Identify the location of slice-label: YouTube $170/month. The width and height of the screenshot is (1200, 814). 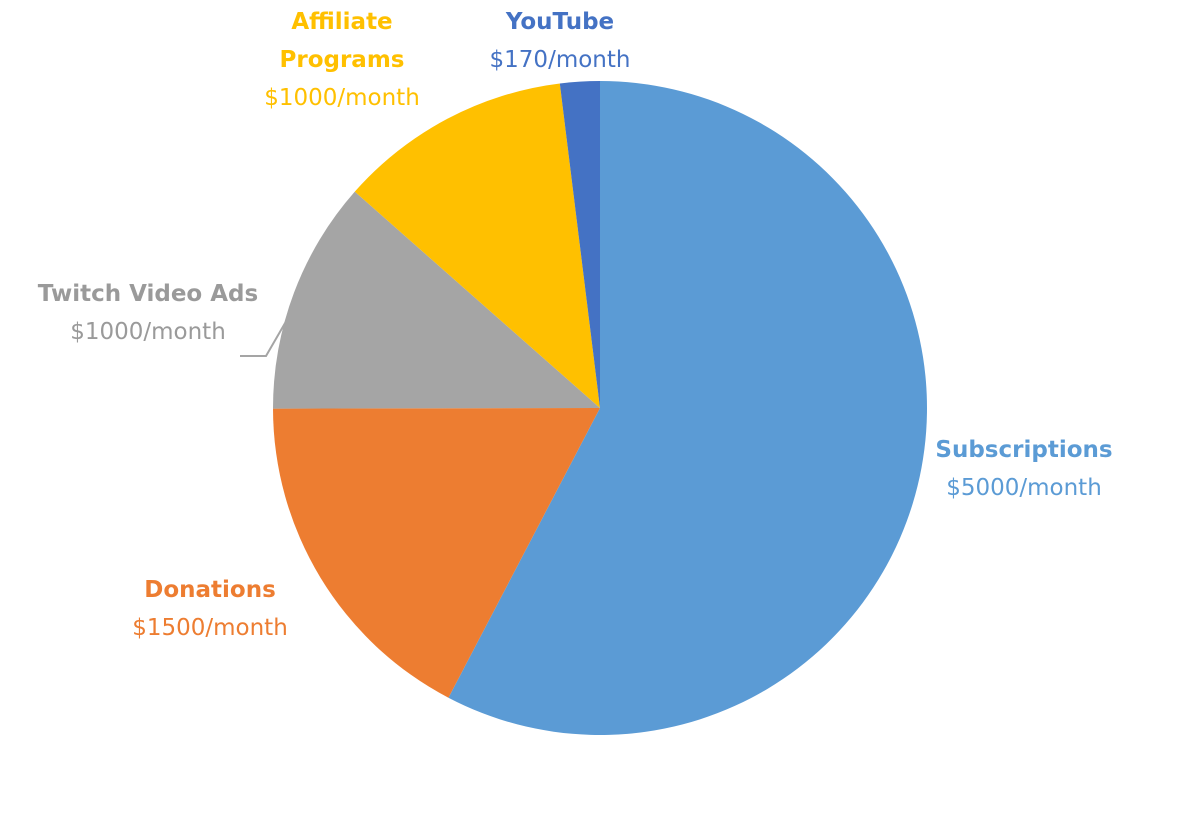
(560, 41).